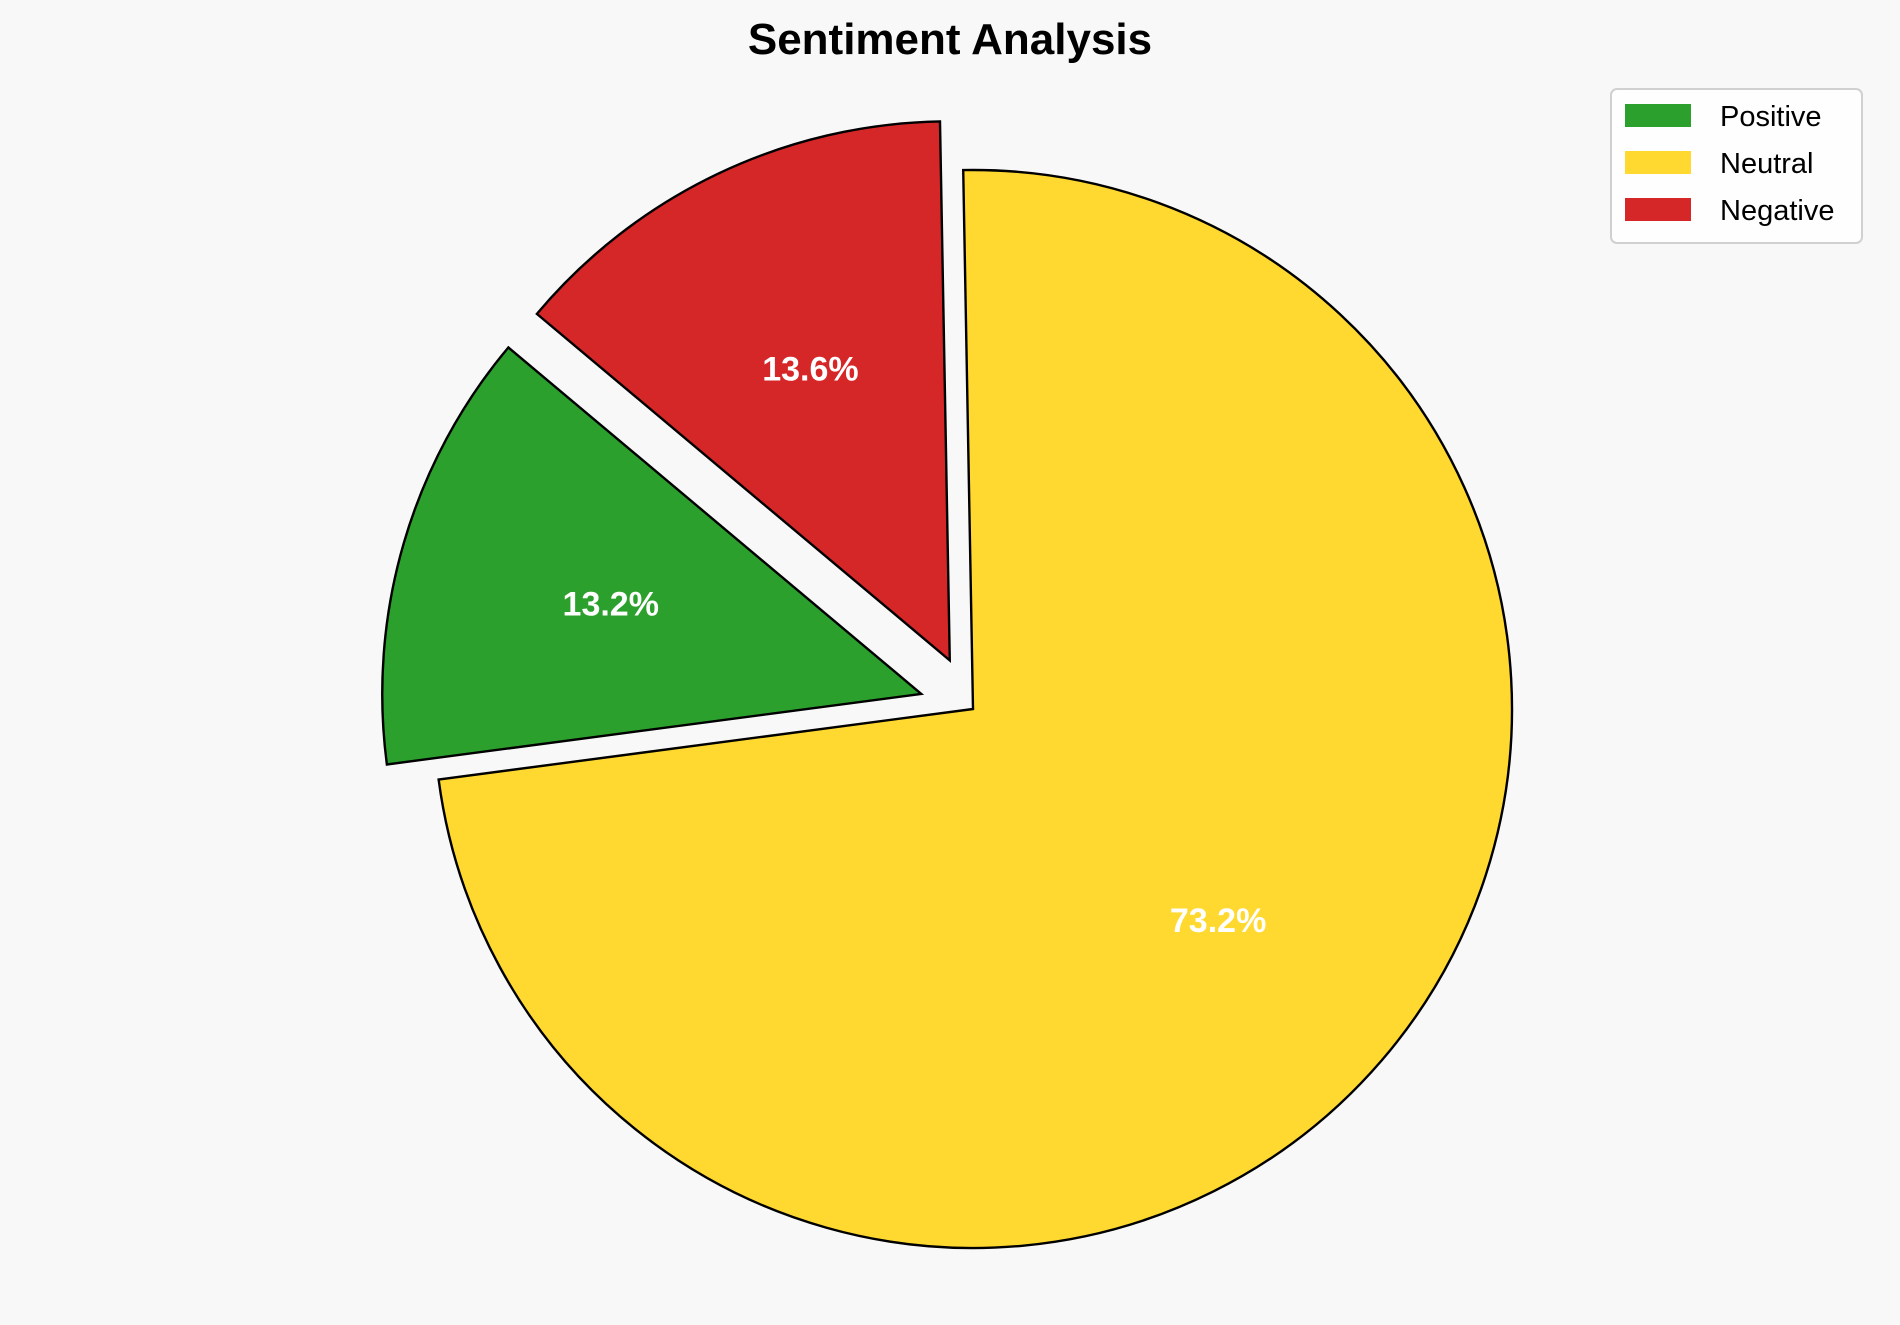 The image size is (1900, 1325). What do you see at coordinates (950, 39) in the screenshot?
I see `chart-title: Sentiment Analysis` at bounding box center [950, 39].